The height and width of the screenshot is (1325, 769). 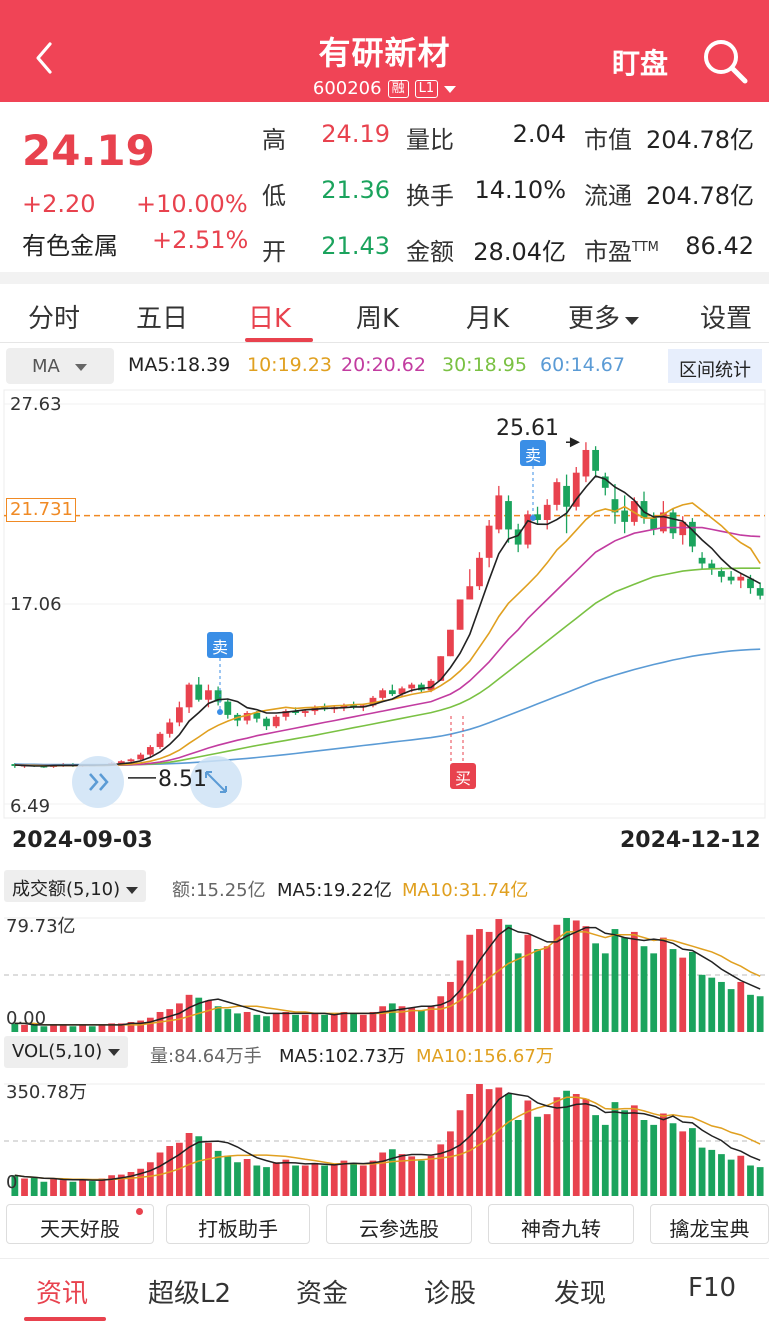 What do you see at coordinates (533, 453) in the screenshot?
I see `sell-signal-1: 卖` at bounding box center [533, 453].